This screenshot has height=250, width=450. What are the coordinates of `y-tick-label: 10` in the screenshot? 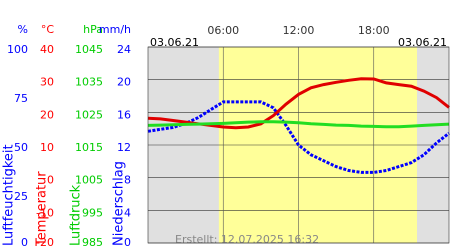 It's located at (47, 147).